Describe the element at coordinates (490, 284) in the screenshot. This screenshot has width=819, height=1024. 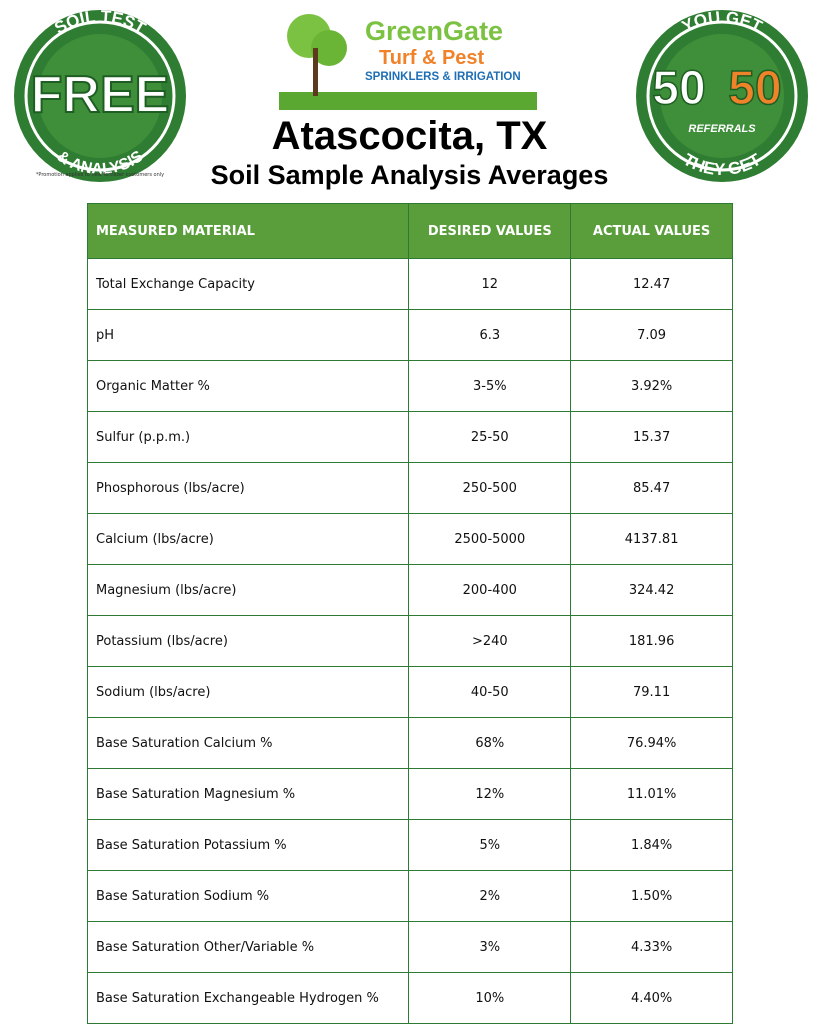
I see `table-cell: 12` at that location.